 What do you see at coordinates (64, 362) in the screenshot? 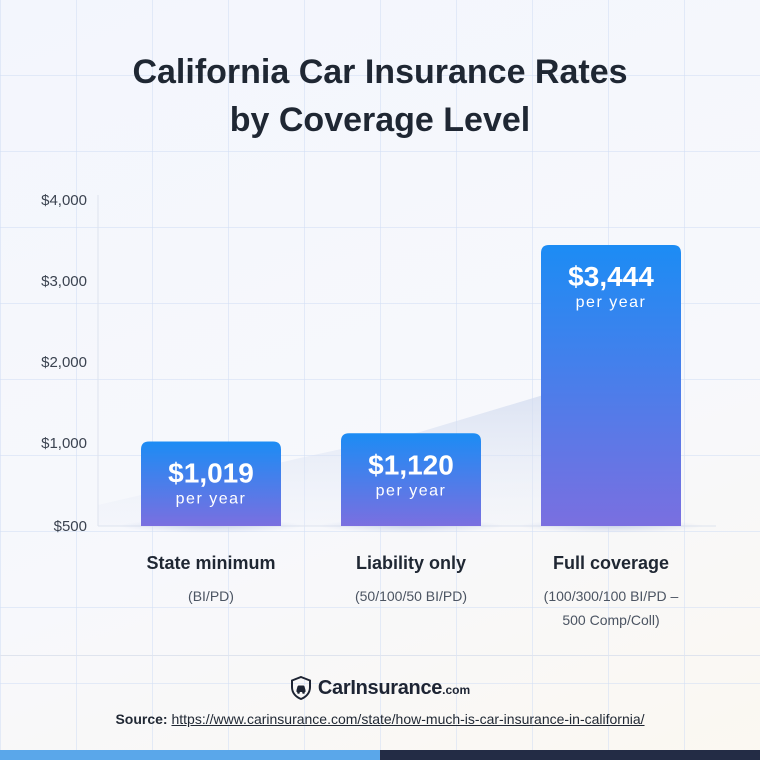
I see `y-tick-label: $2,000` at bounding box center [64, 362].